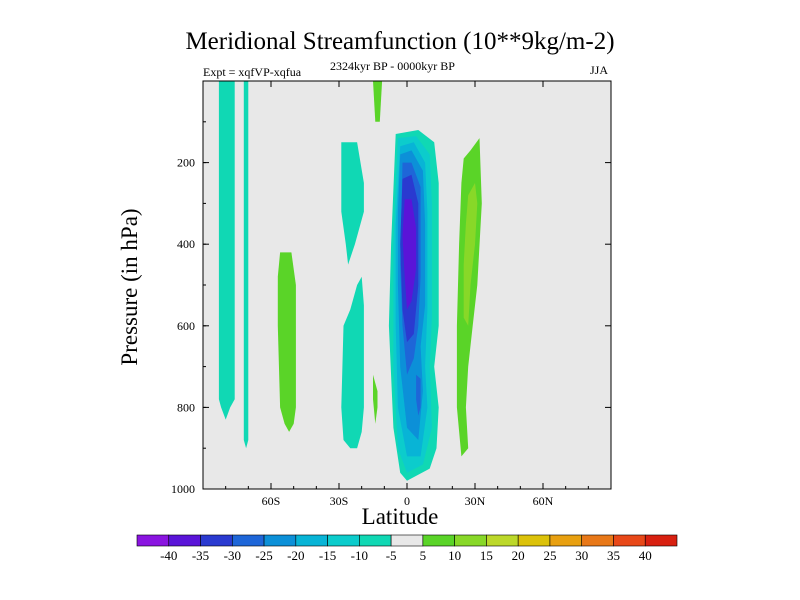  What do you see at coordinates (378, 101) in the screenshot?
I see `contour-top-positive-strip` at bounding box center [378, 101].